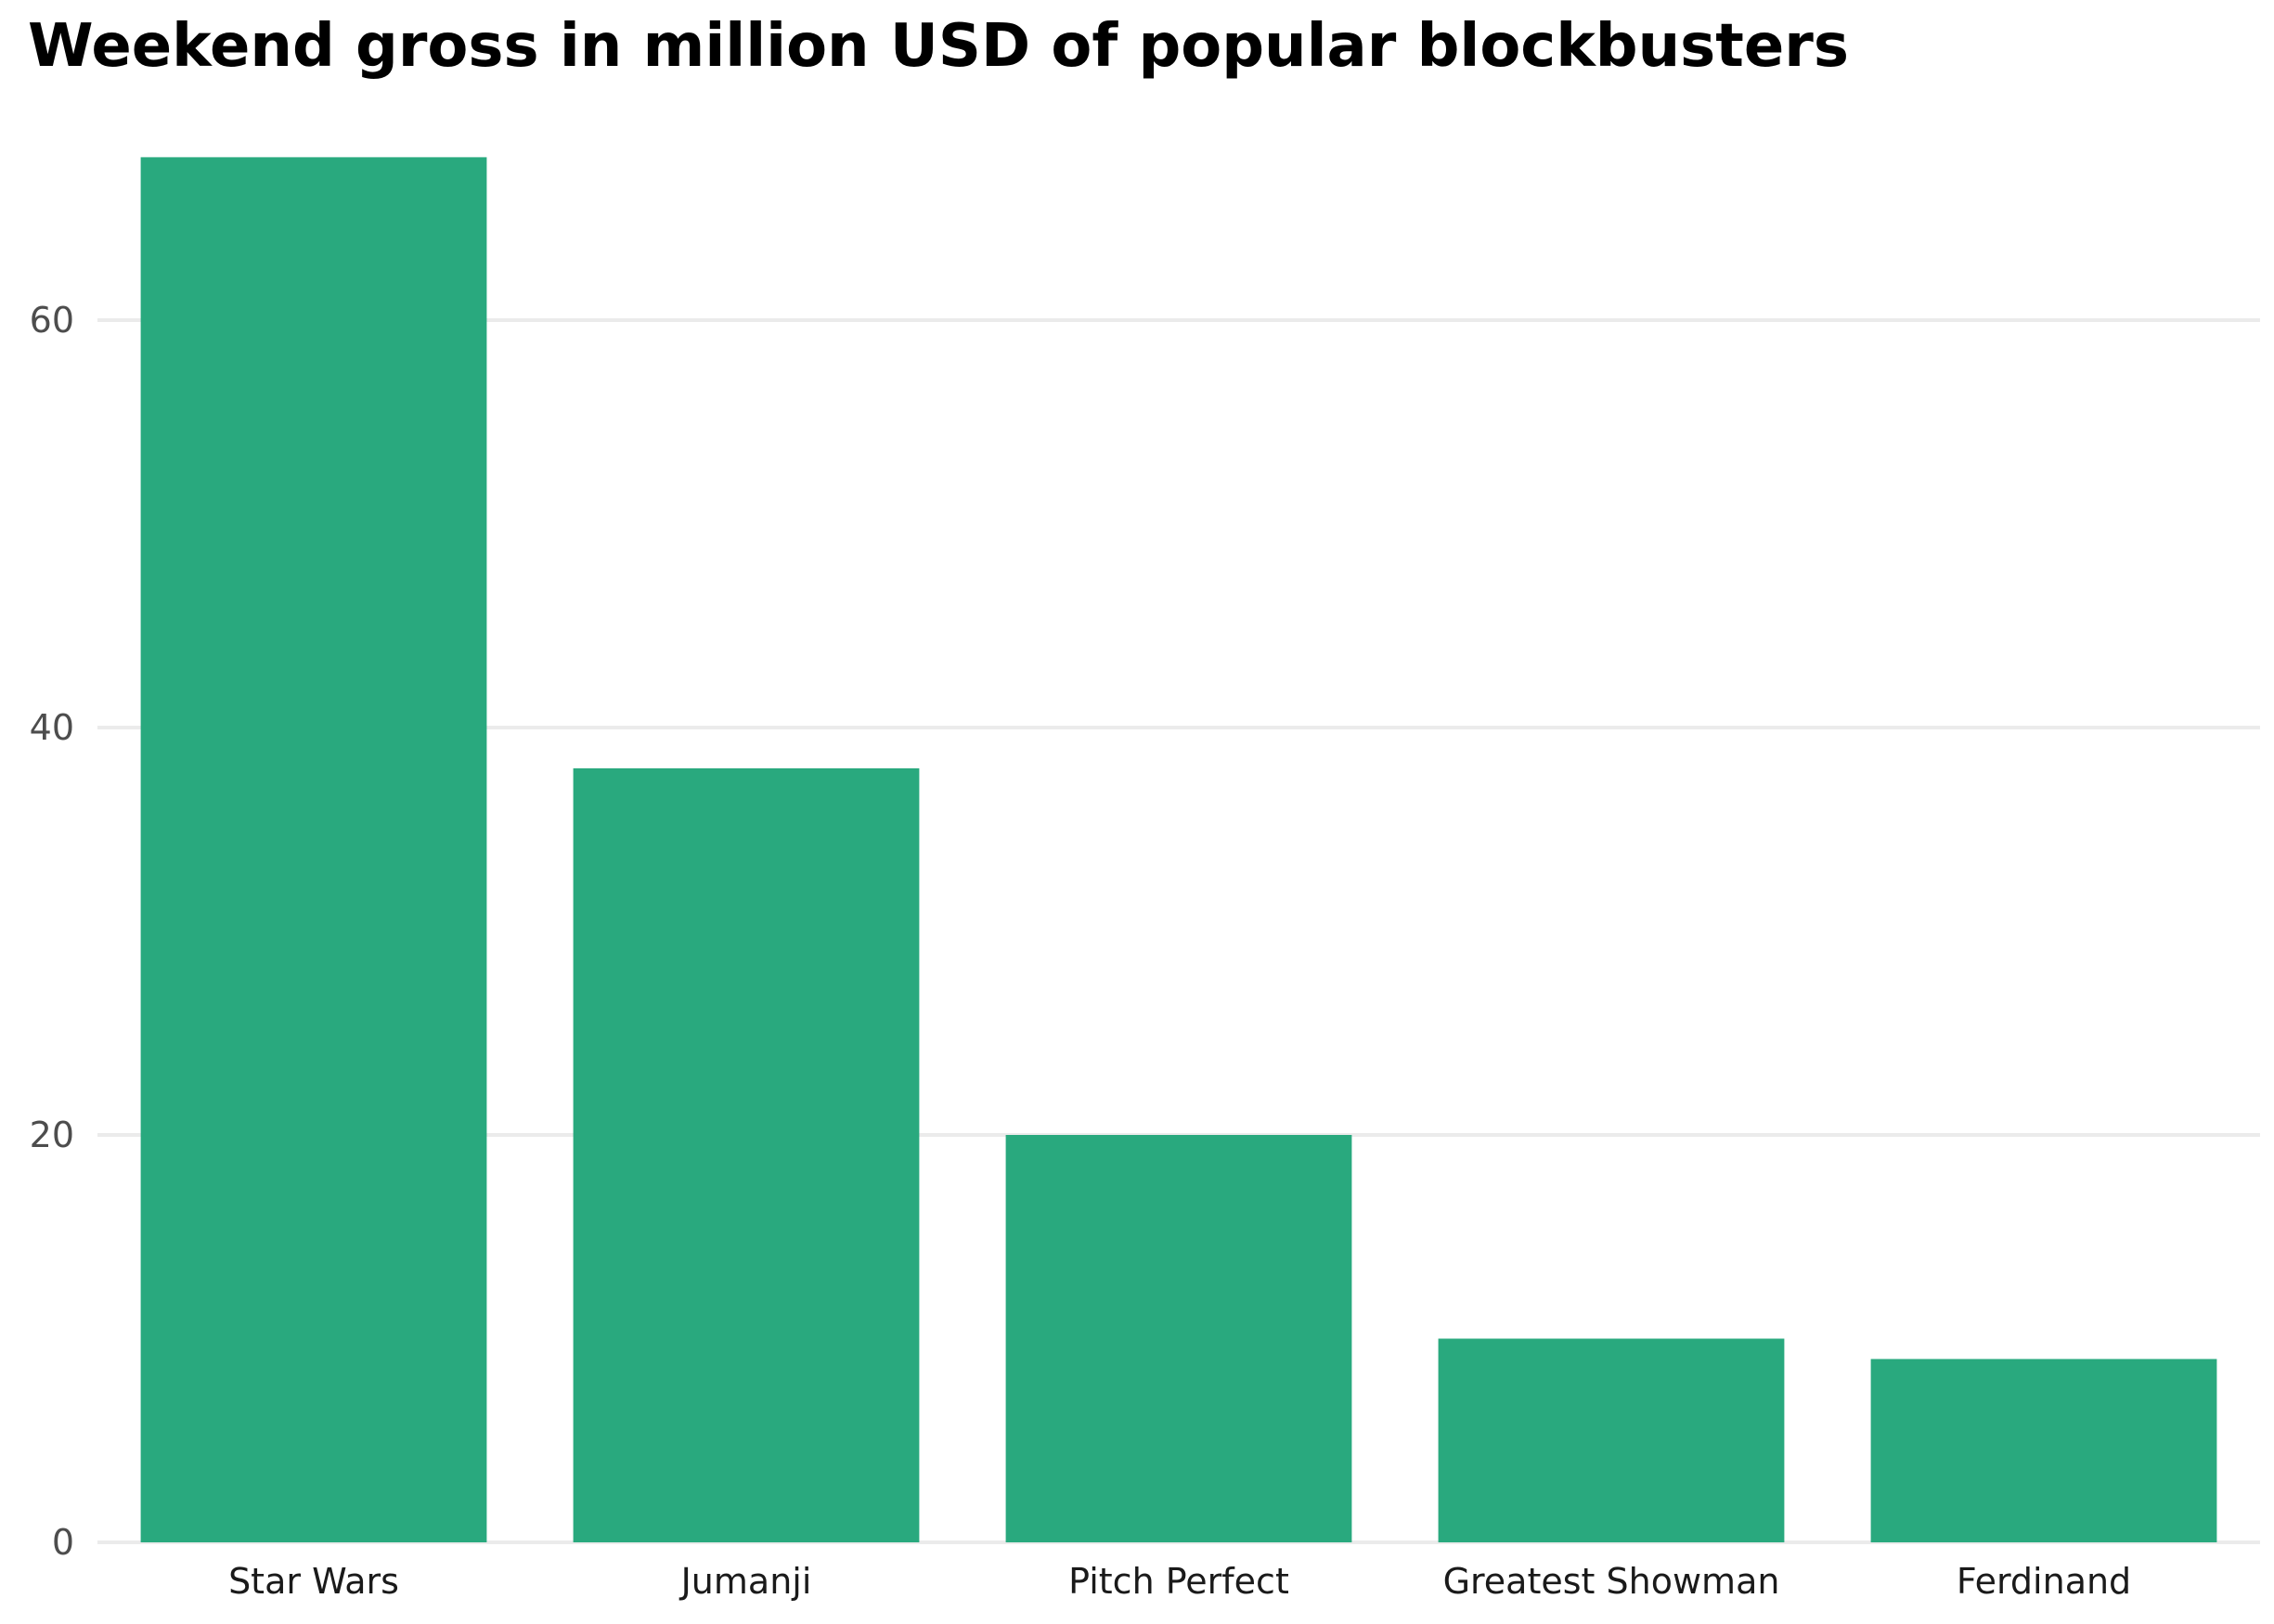 This screenshot has width=2274, height=1624. Describe the element at coordinates (52, 1135) in the screenshot. I see `y-tick-label: 20` at that location.